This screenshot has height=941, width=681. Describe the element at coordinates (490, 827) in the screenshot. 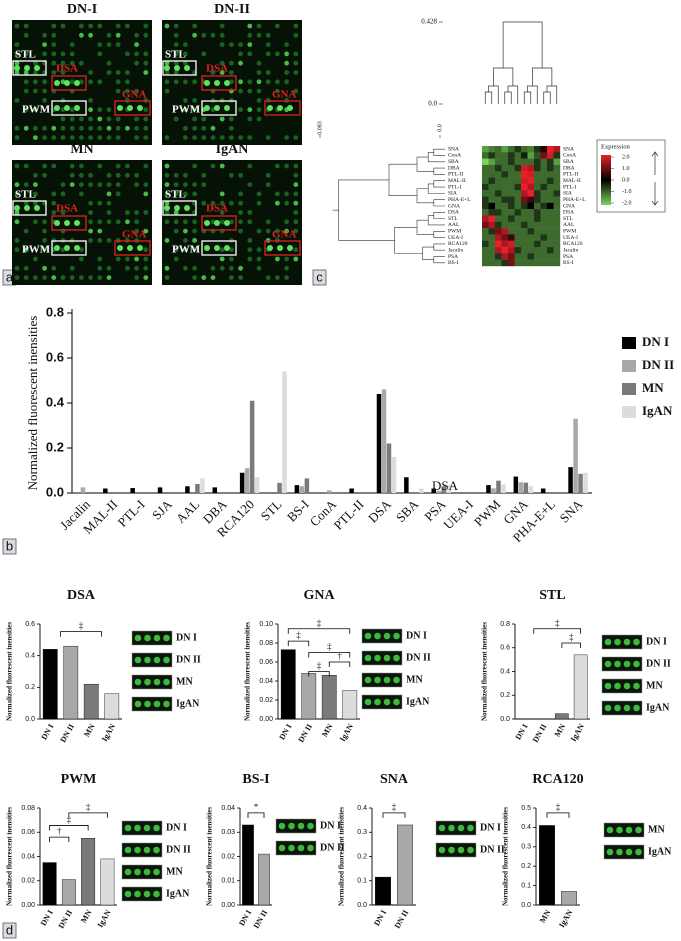

I see `spot-label: DN I` at that location.